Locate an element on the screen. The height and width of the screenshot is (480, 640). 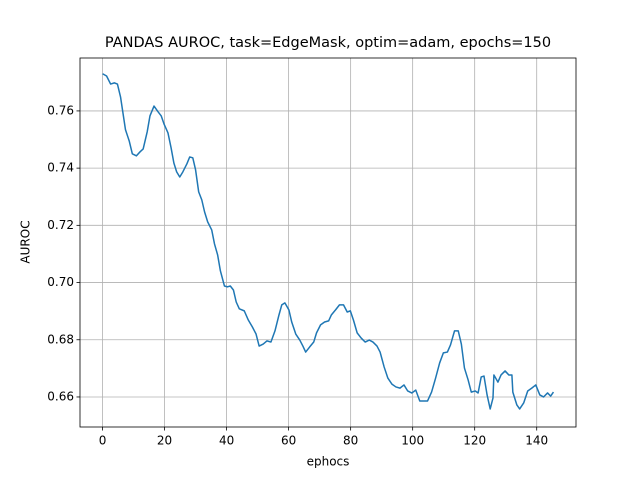
x-axis-label: ephocs is located at coordinates (328, 462).